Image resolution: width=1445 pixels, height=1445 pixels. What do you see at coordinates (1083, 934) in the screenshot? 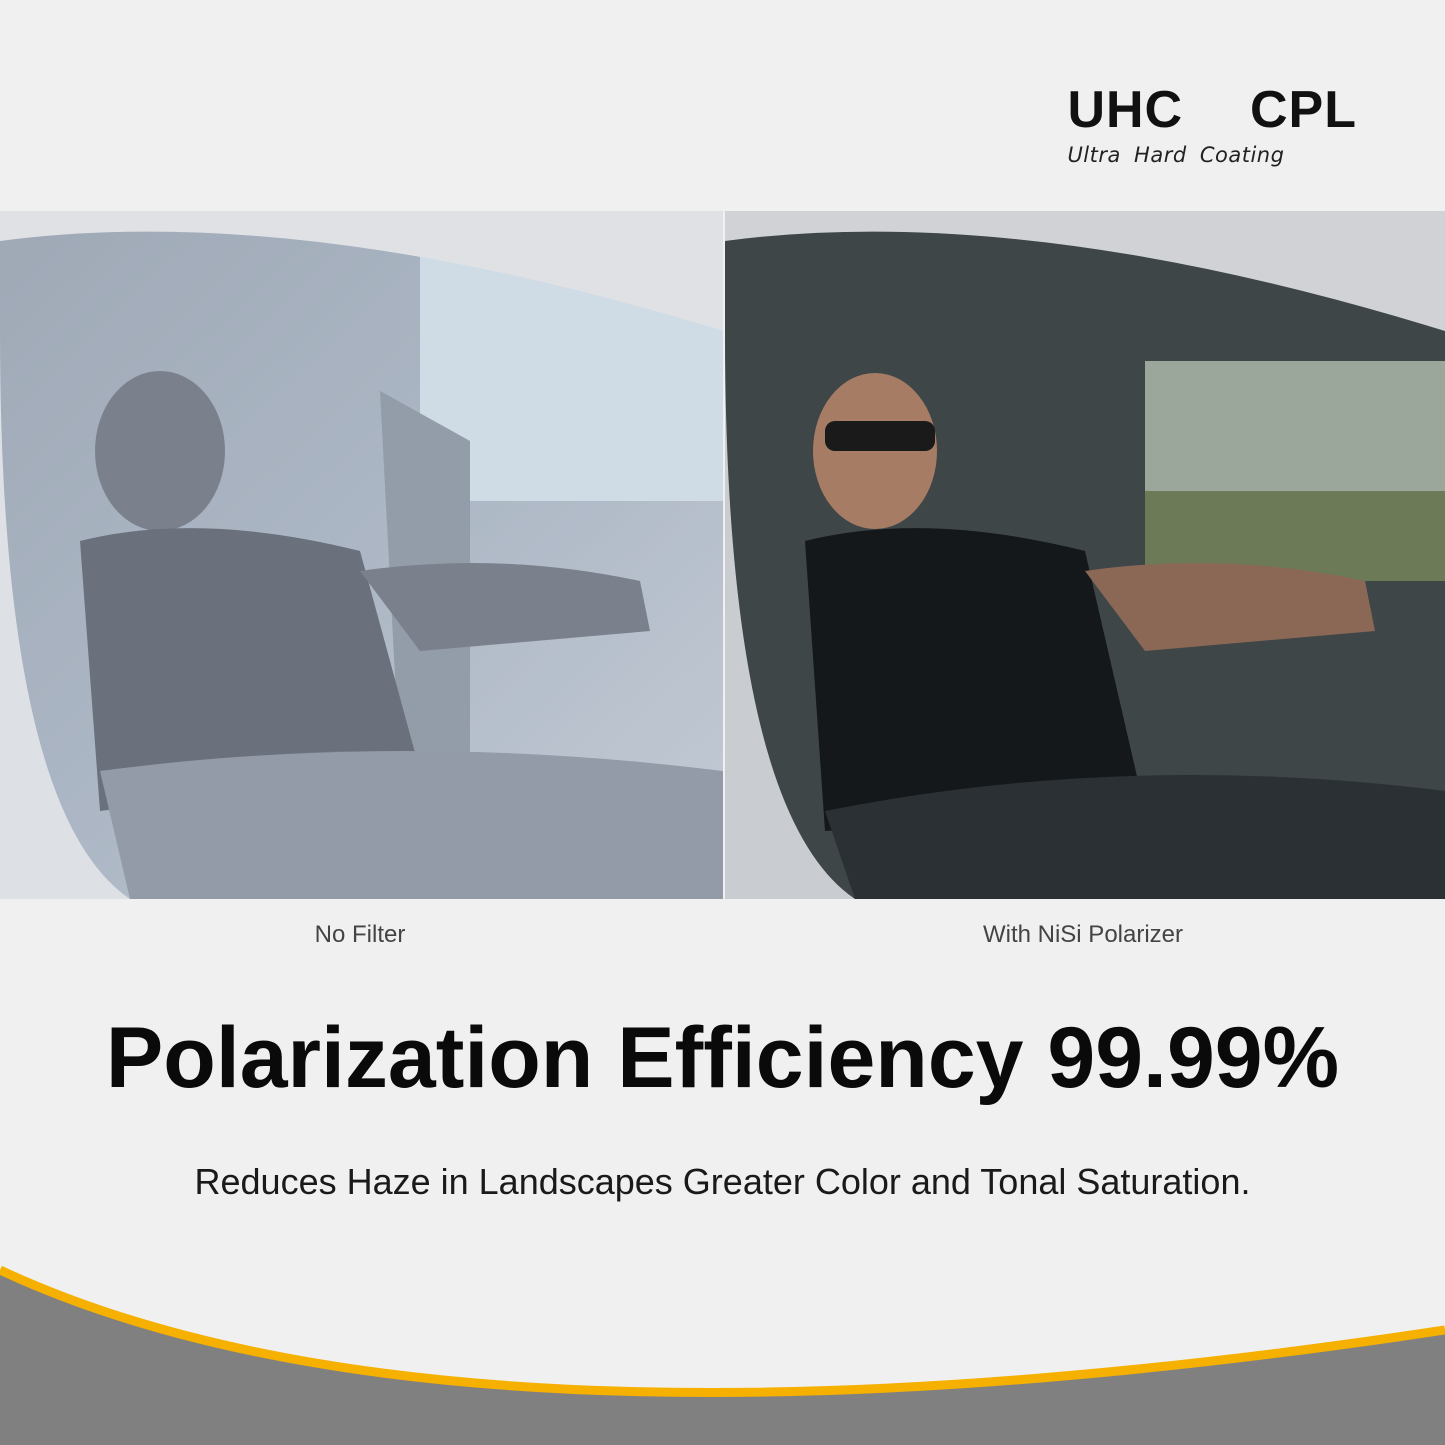
I see `caption-with-polarizer: With NiSi Polarizer` at bounding box center [1083, 934].